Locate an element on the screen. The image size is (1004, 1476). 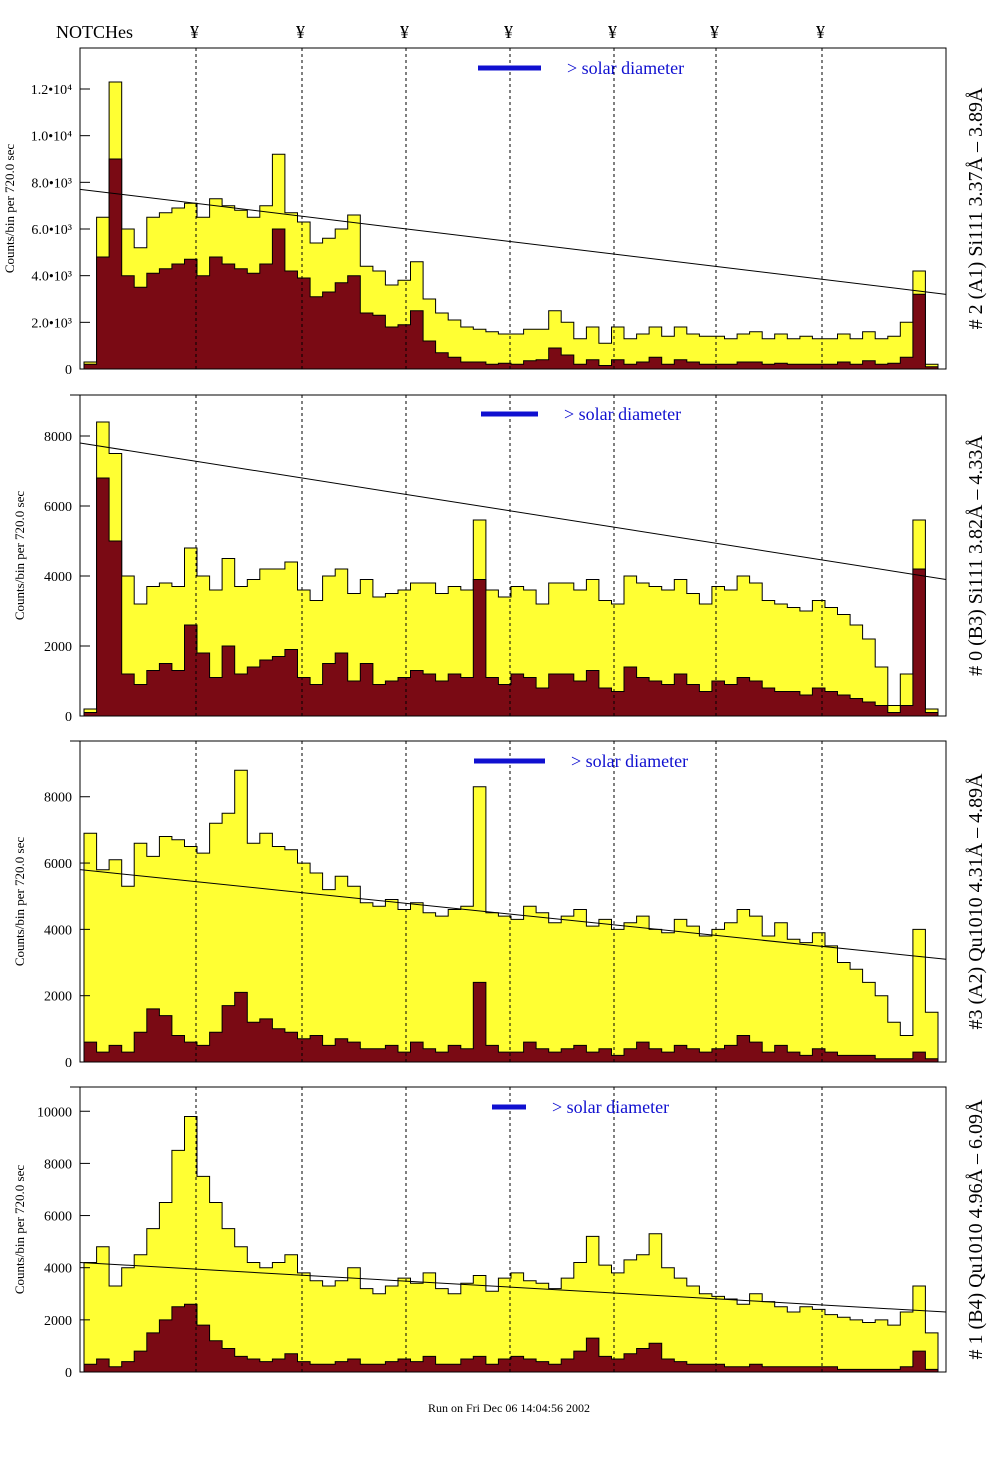
y-tick-label: 8.0•10³ is located at coordinates (51, 183).